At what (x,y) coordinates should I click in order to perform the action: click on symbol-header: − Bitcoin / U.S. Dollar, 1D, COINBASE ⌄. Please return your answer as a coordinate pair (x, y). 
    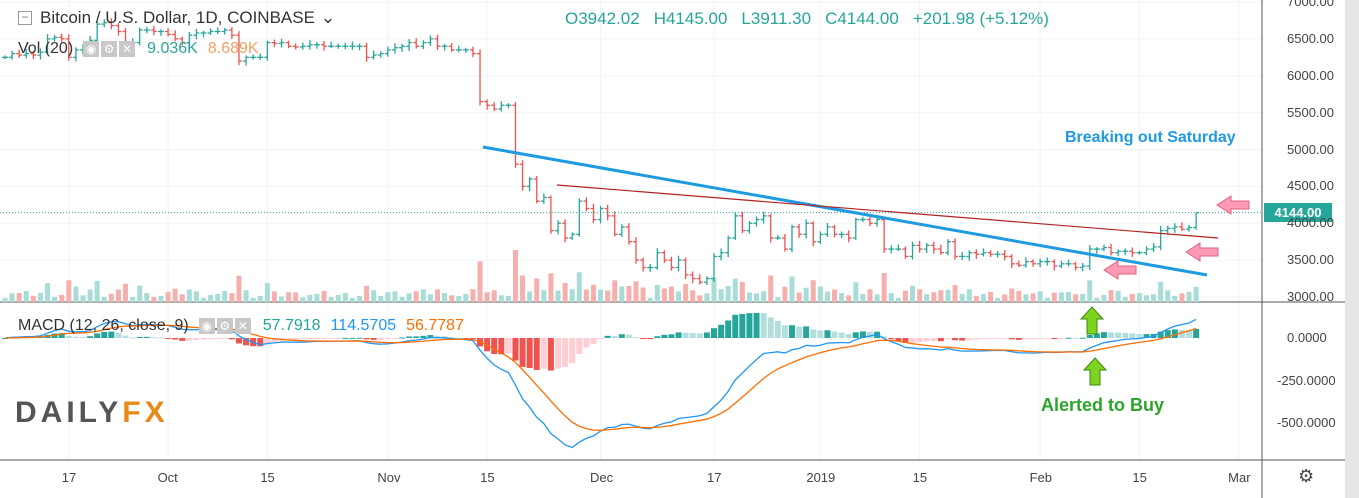
    Looking at the image, I should click on (176, 18).